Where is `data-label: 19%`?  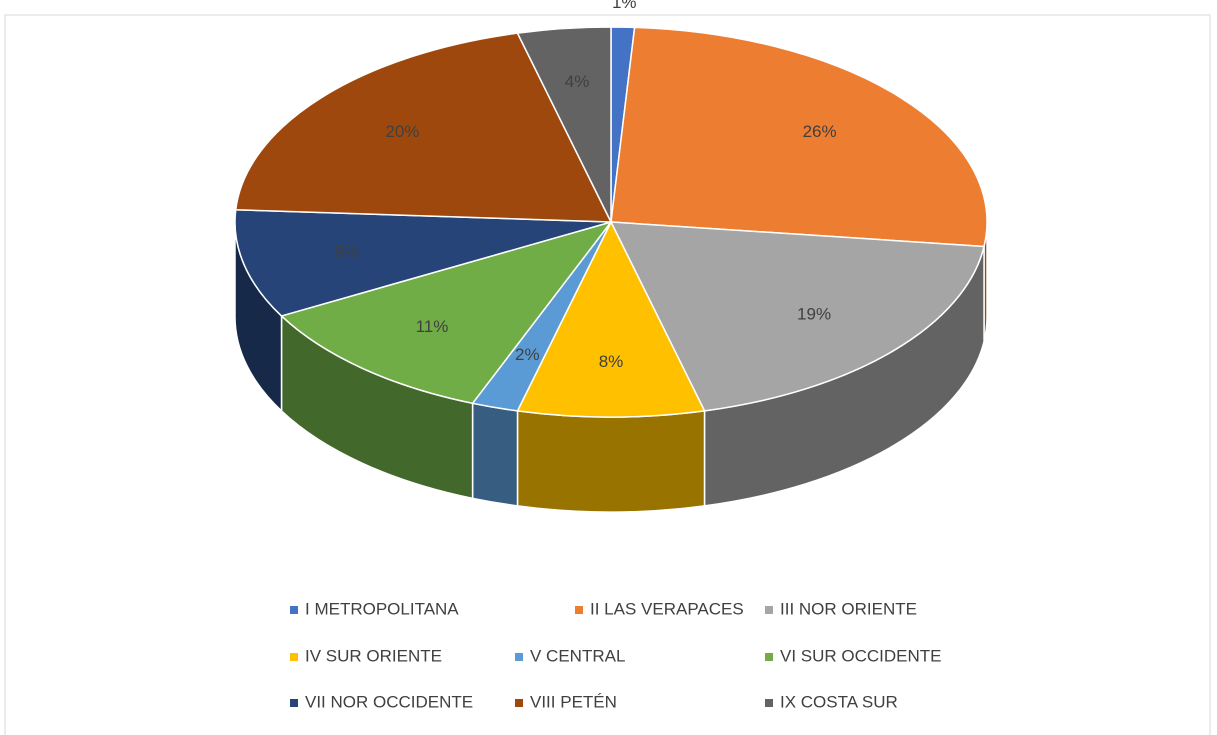 data-label: 19% is located at coordinates (814, 313).